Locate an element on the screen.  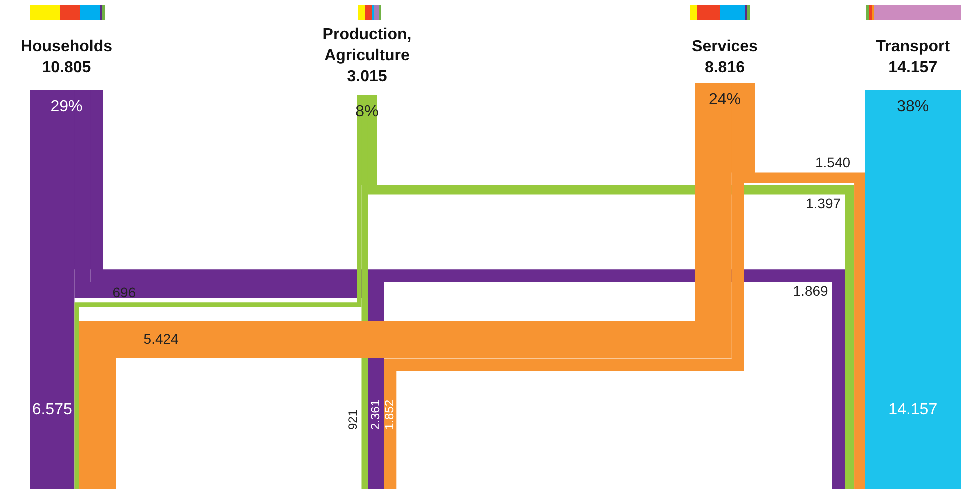
text: 24% is located at coordinates (724, 99).